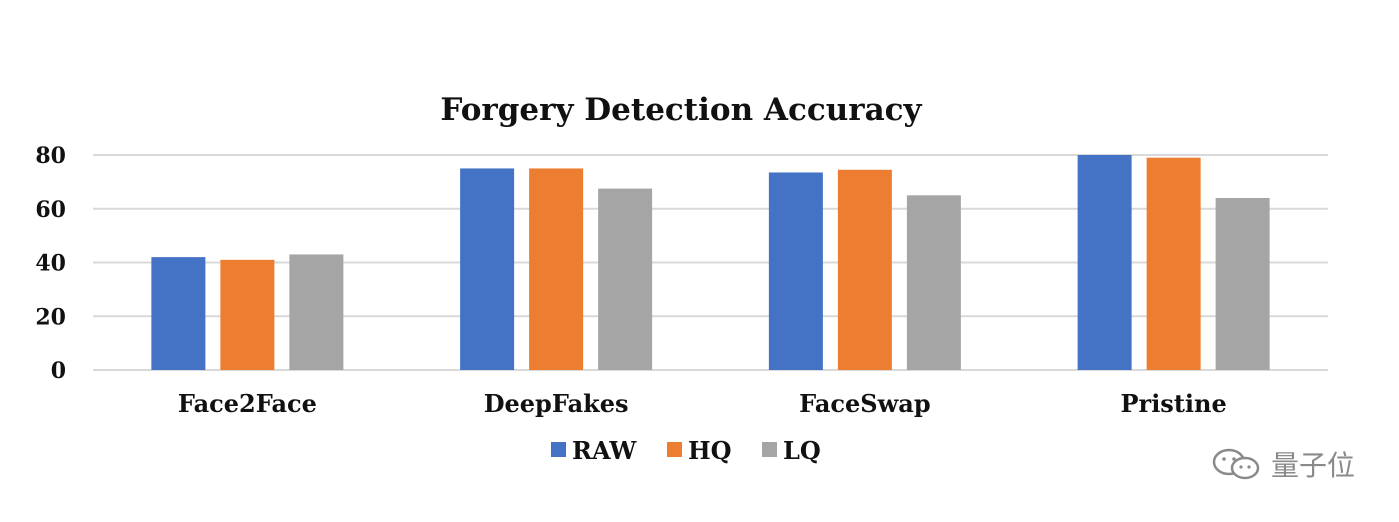  What do you see at coordinates (702, 403) in the screenshot?
I see `x-axis-labels: Face2Face DeepFakes FaceSwap Pristine` at bounding box center [702, 403].